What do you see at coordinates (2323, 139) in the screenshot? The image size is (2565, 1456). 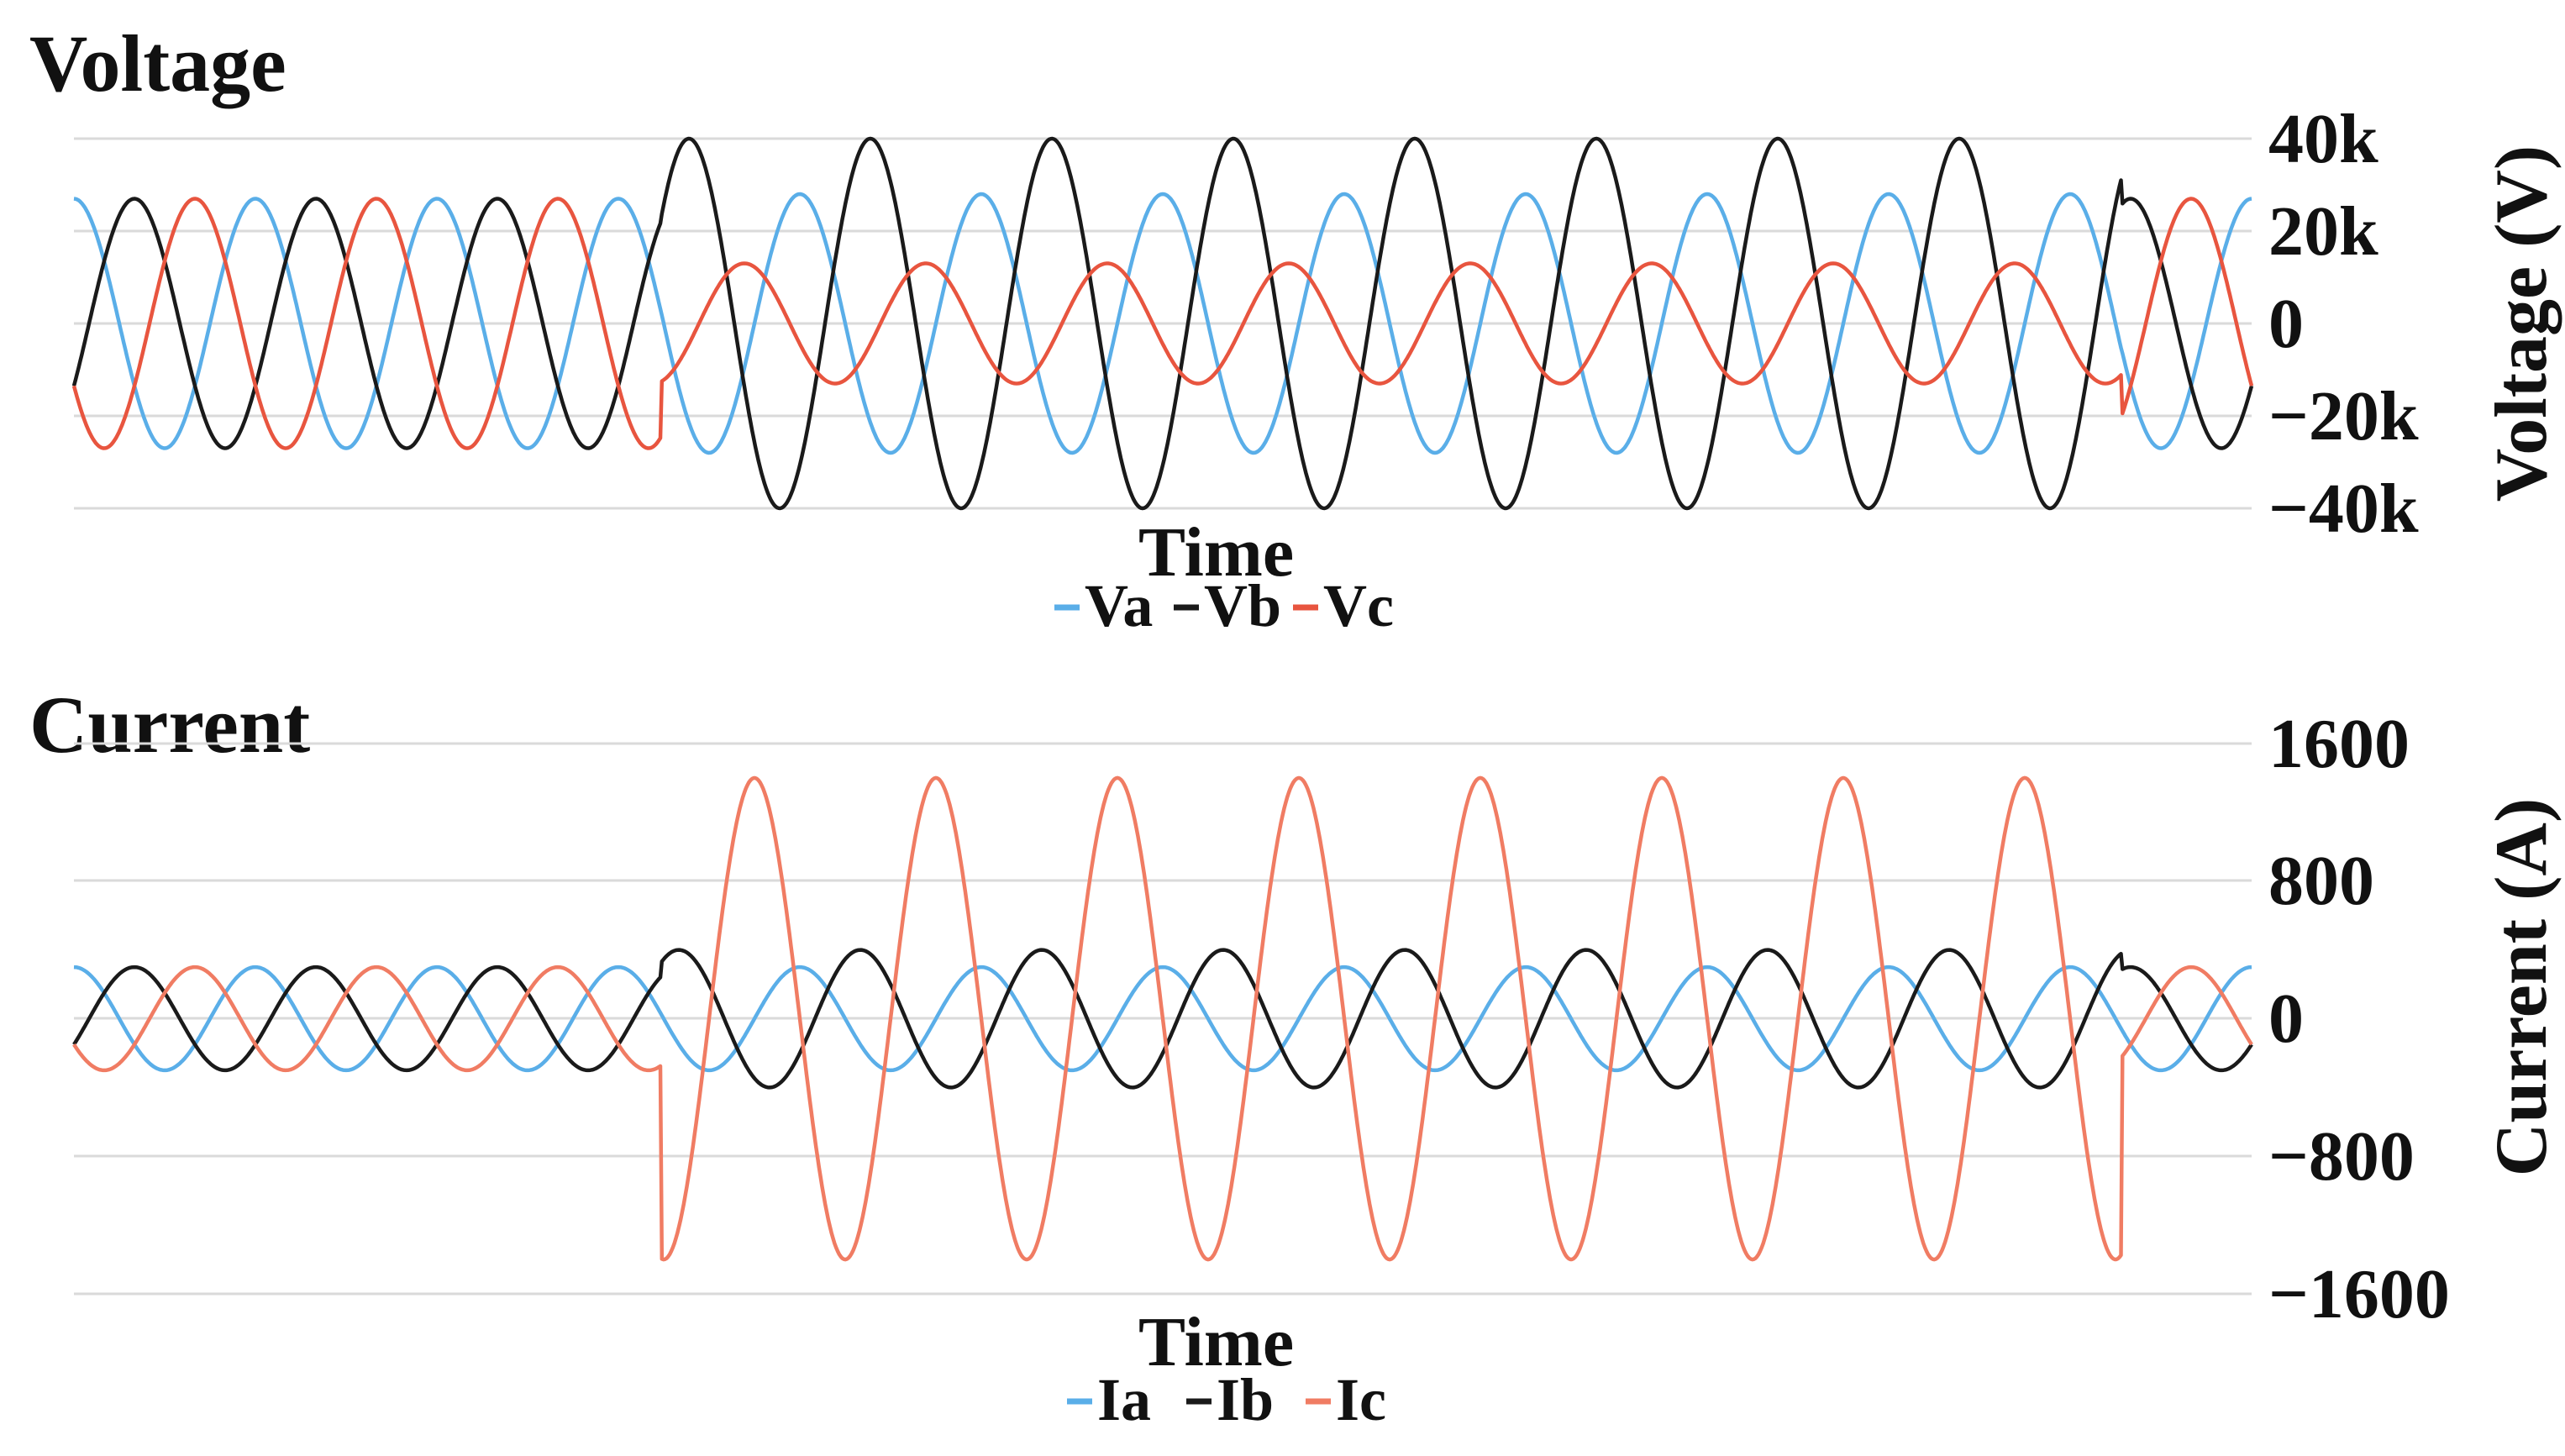 I see `voltage-y-tick-label: 40k` at bounding box center [2323, 139].